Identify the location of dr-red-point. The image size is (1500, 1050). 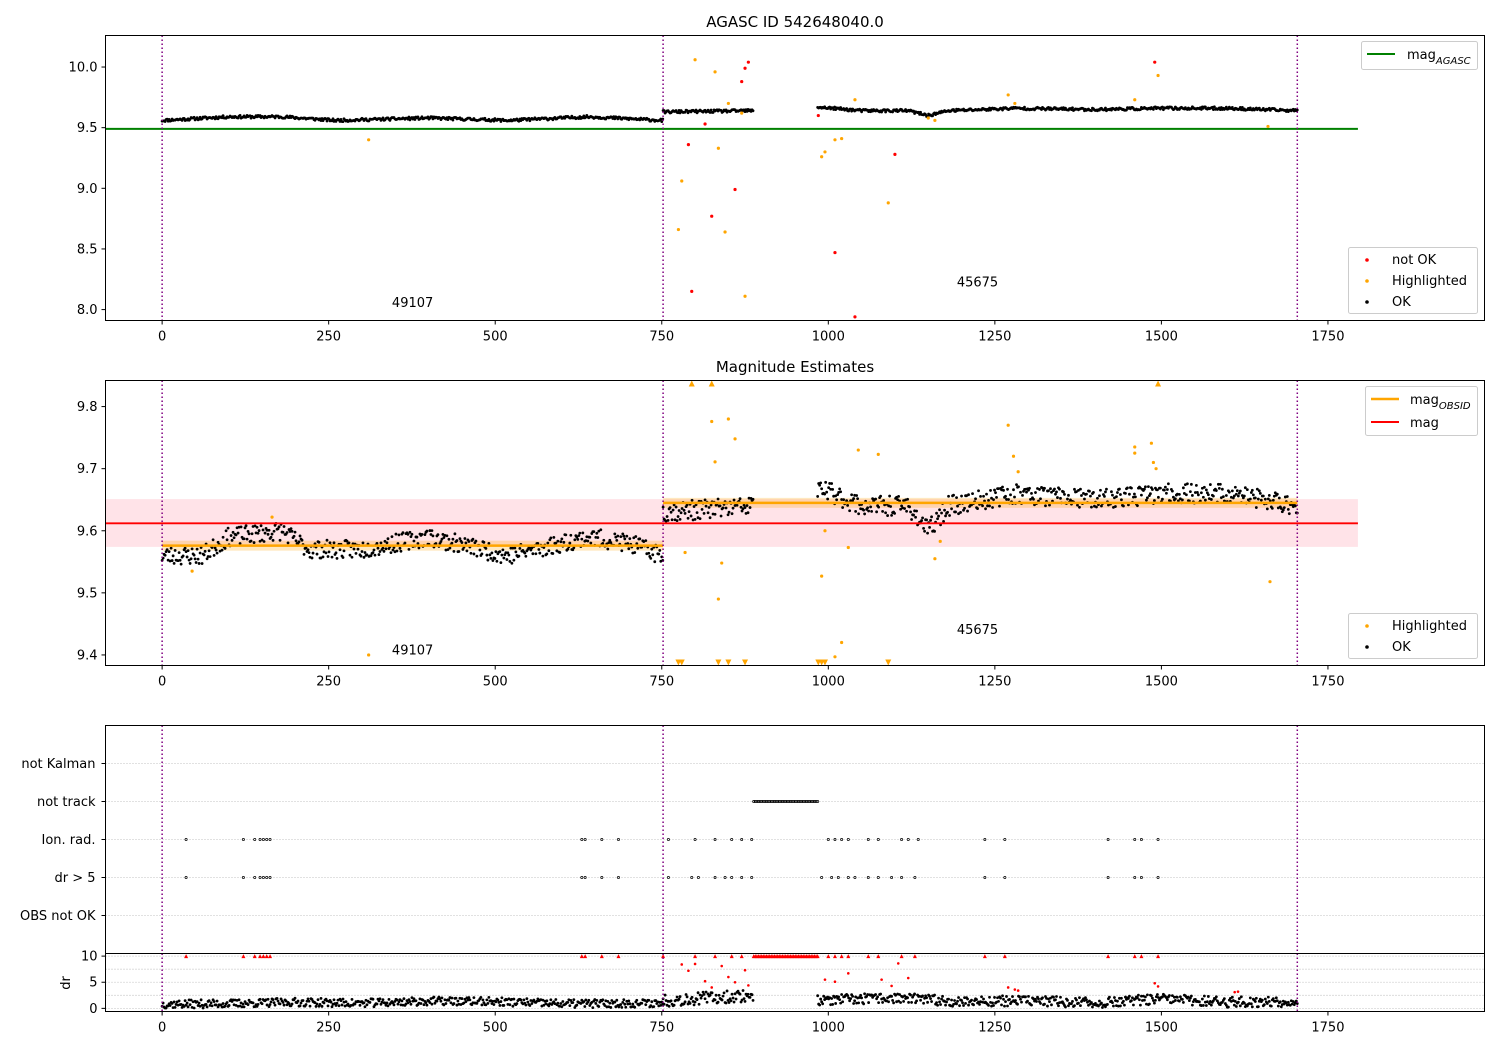
(1238, 991).